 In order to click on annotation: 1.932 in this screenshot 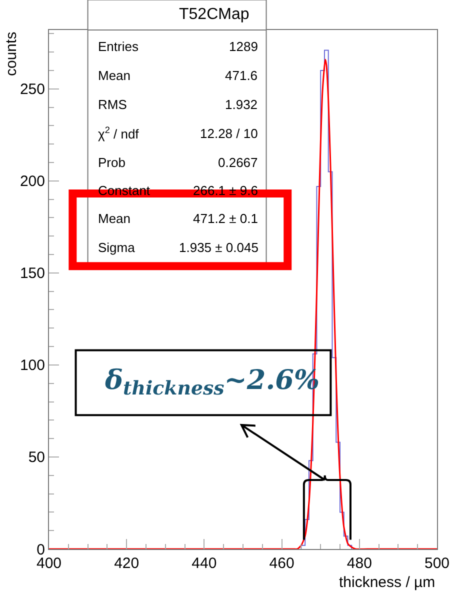, I will do `click(241, 104)`.